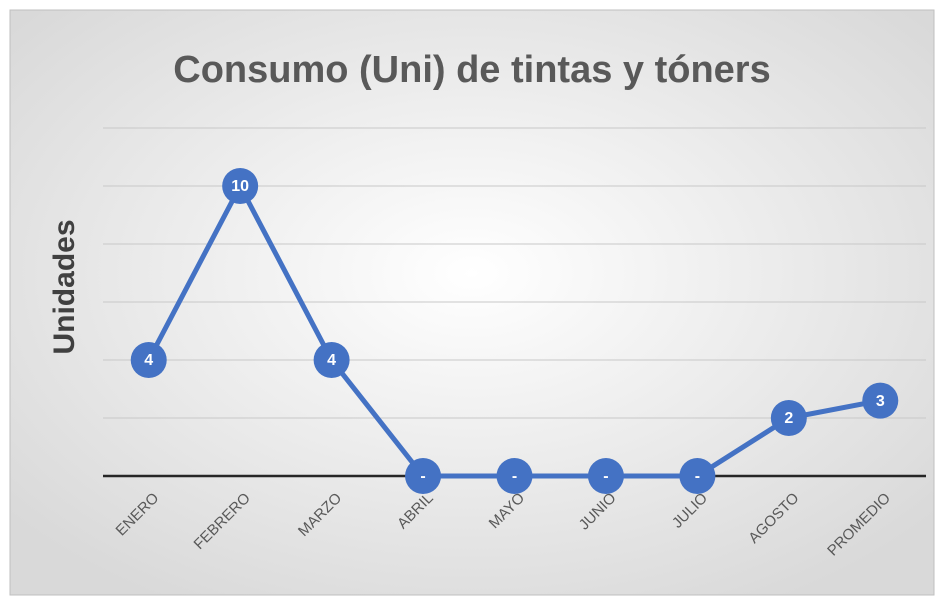 Image resolution: width=944 pixels, height=605 pixels. I want to click on y-axis-label: Unidades, so click(64, 286).